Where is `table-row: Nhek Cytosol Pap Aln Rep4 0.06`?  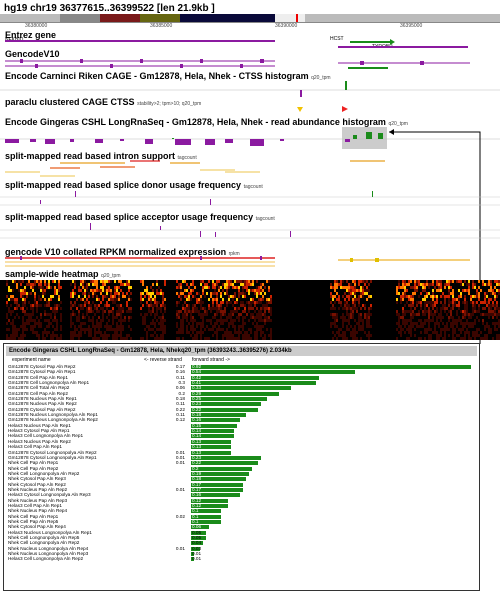
table-row: Nhek Cytosol Pap Aln Rep4 0.06 is located at coordinates (243, 527).